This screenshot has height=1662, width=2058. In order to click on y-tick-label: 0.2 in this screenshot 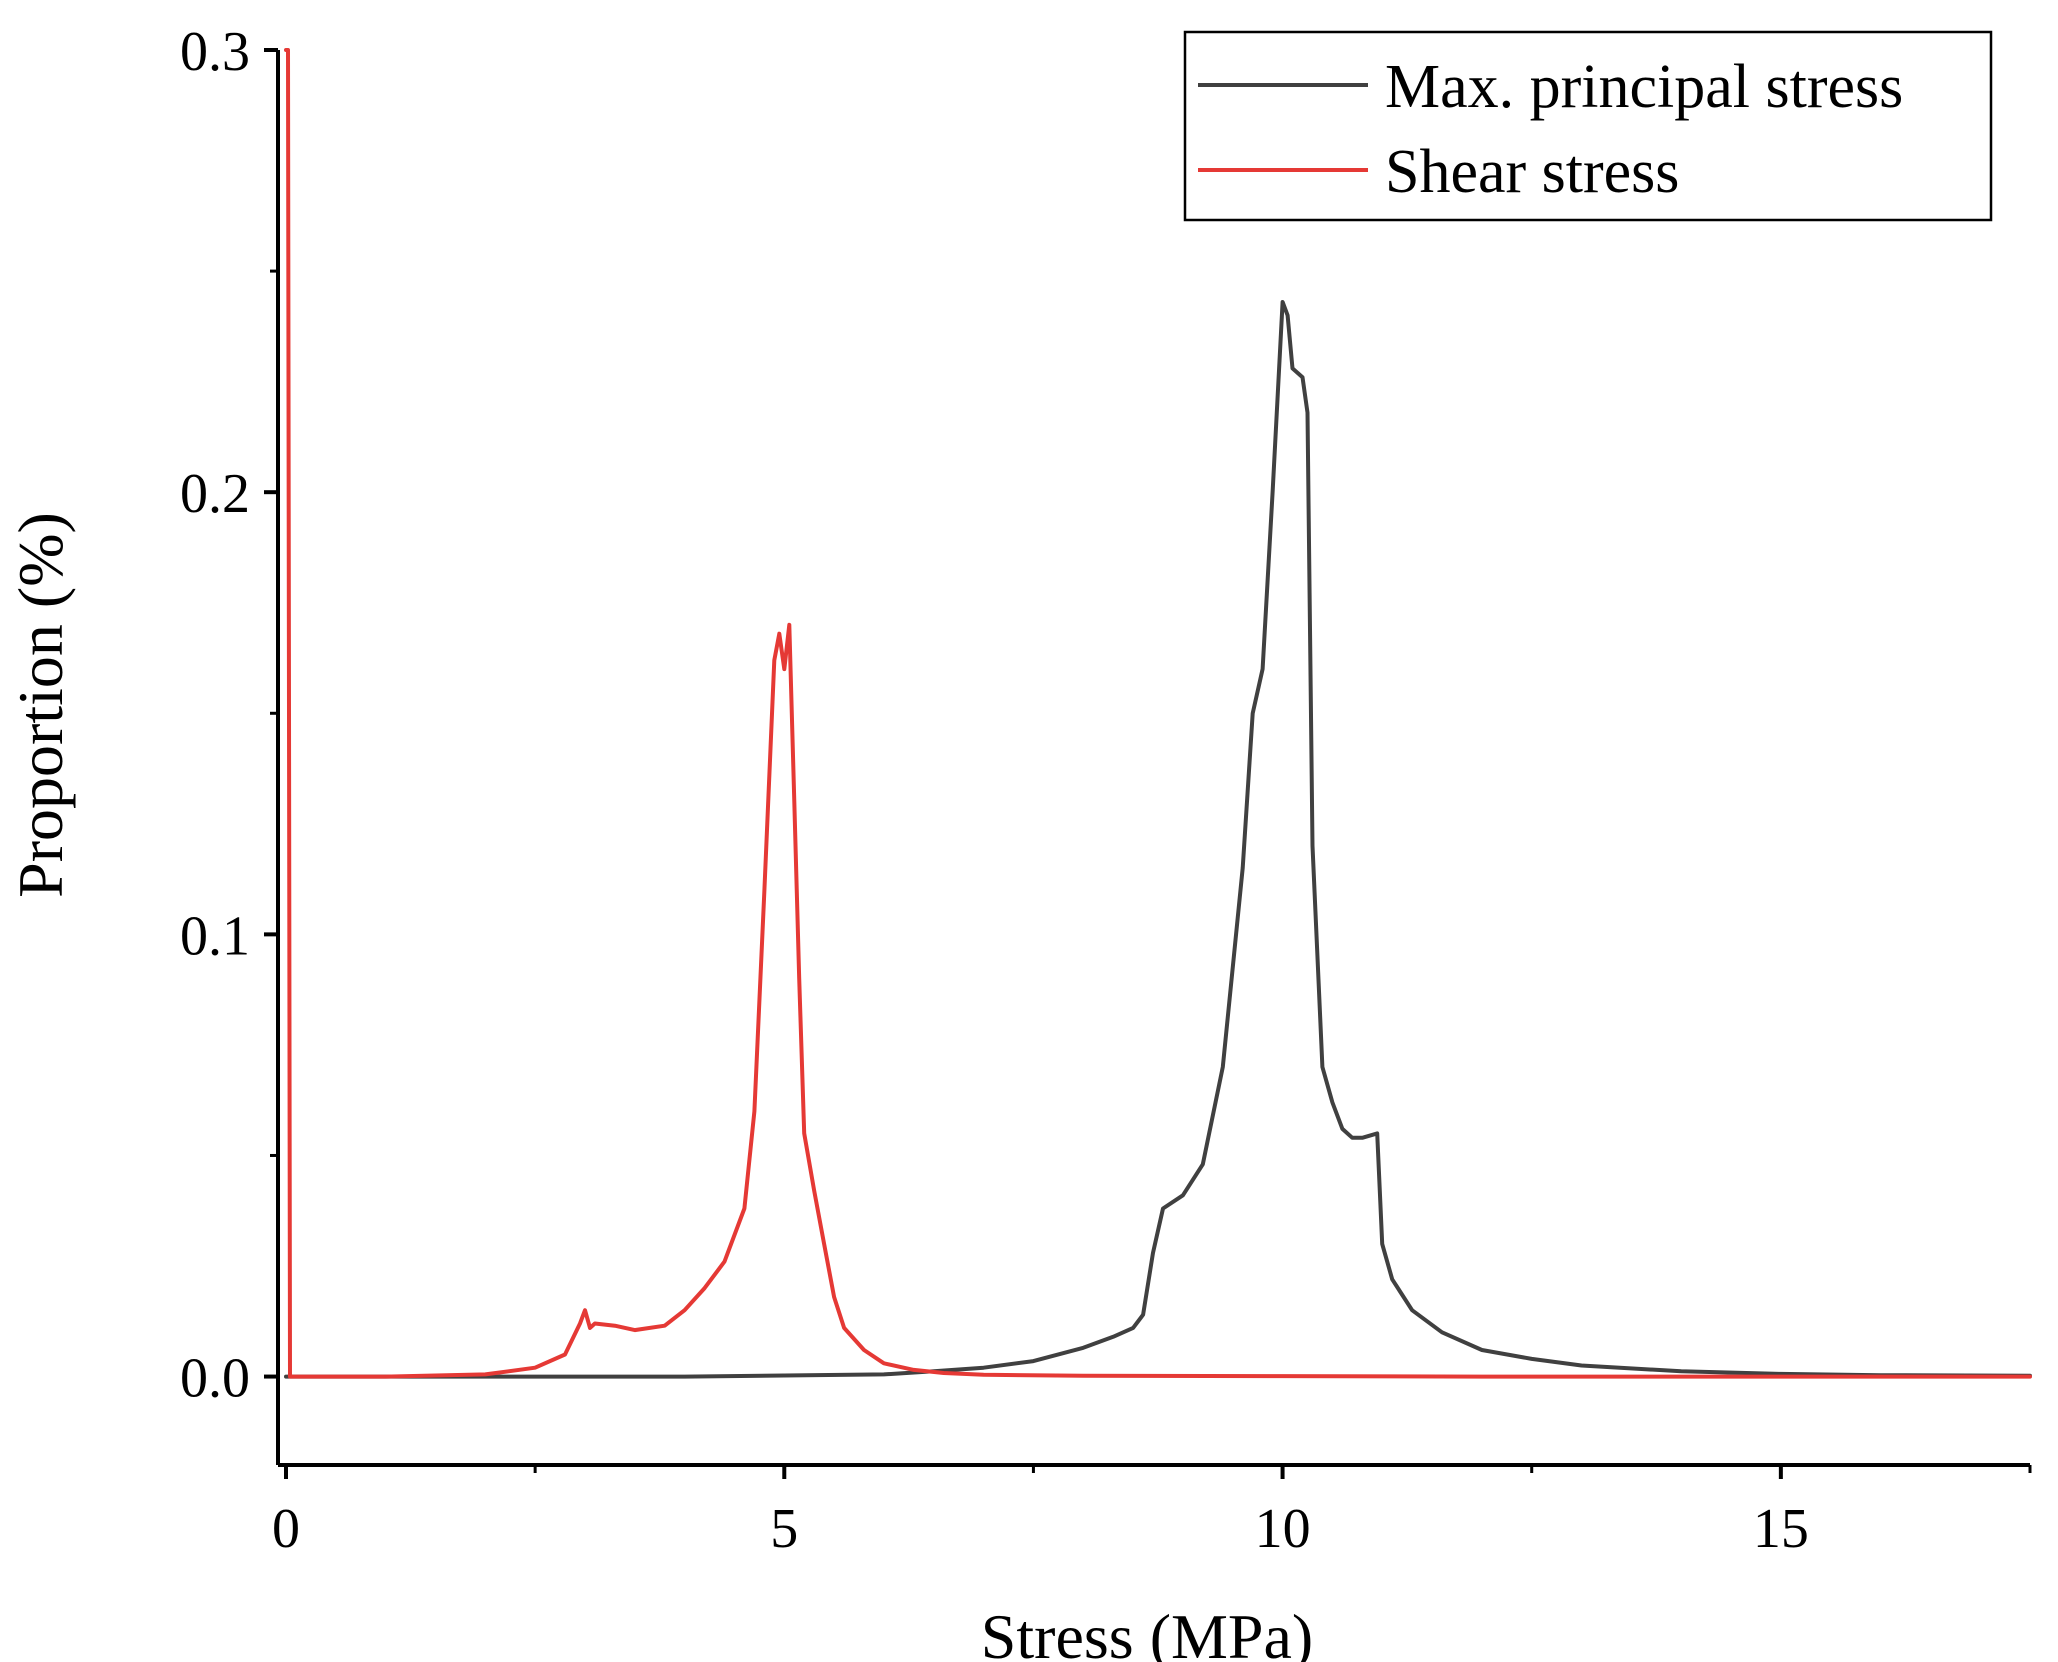, I will do `click(215, 494)`.